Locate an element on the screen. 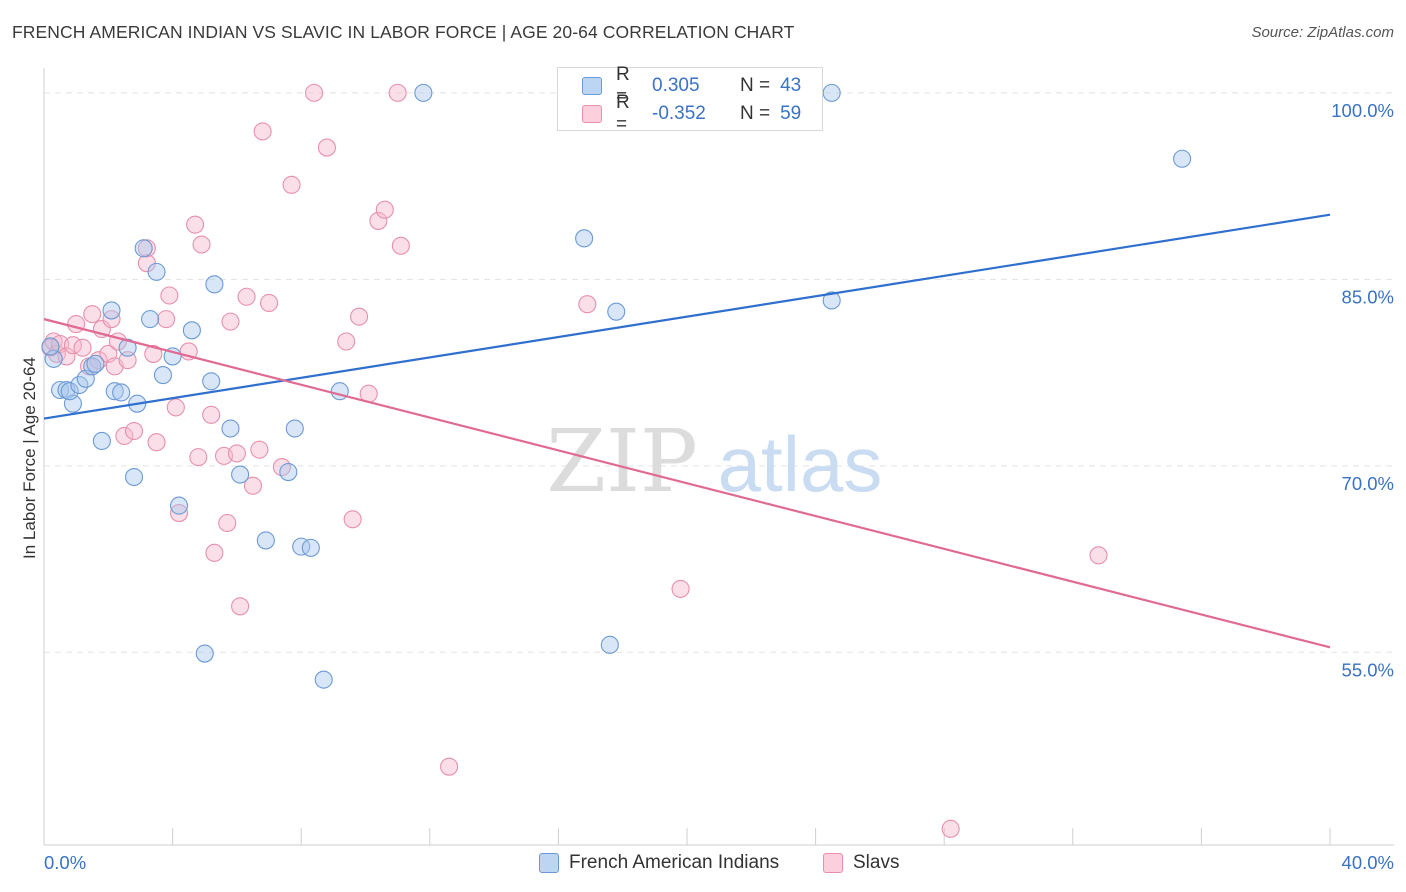 The height and width of the screenshot is (892, 1406). n-value: 43 is located at coordinates (791, 85).